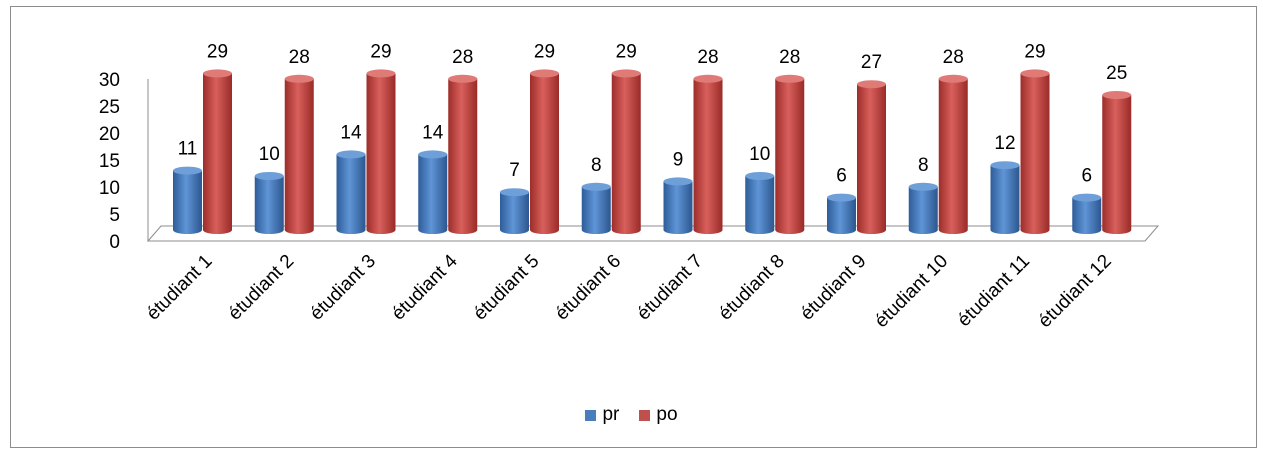 This screenshot has height=454, width=1263. Describe the element at coordinates (351, 132) in the screenshot. I see `data-label-pr: 14` at that location.